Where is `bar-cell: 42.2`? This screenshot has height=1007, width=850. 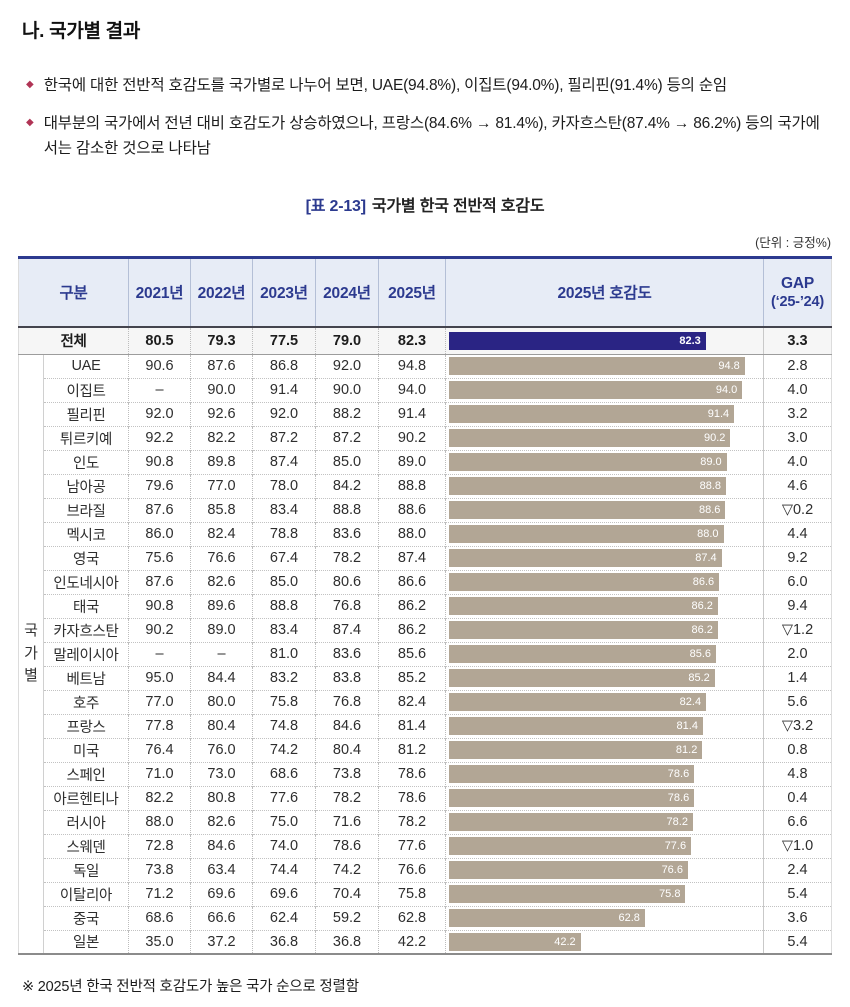
bar-cell: 42.2 is located at coordinates (604, 942).